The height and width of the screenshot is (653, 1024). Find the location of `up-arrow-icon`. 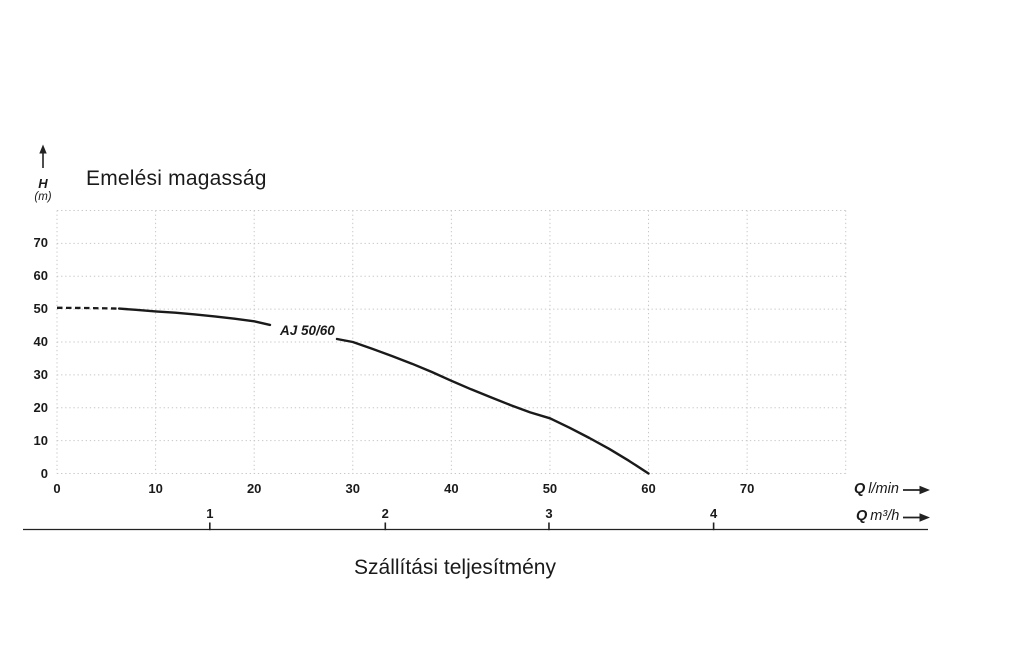

up-arrow-icon is located at coordinates (43, 149).